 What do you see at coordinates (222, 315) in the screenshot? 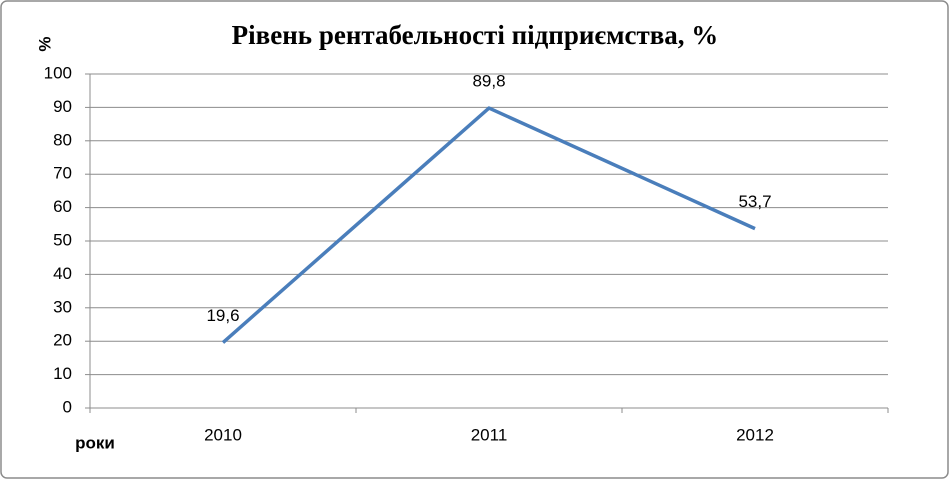
I see `data-label: 19,6` at bounding box center [222, 315].